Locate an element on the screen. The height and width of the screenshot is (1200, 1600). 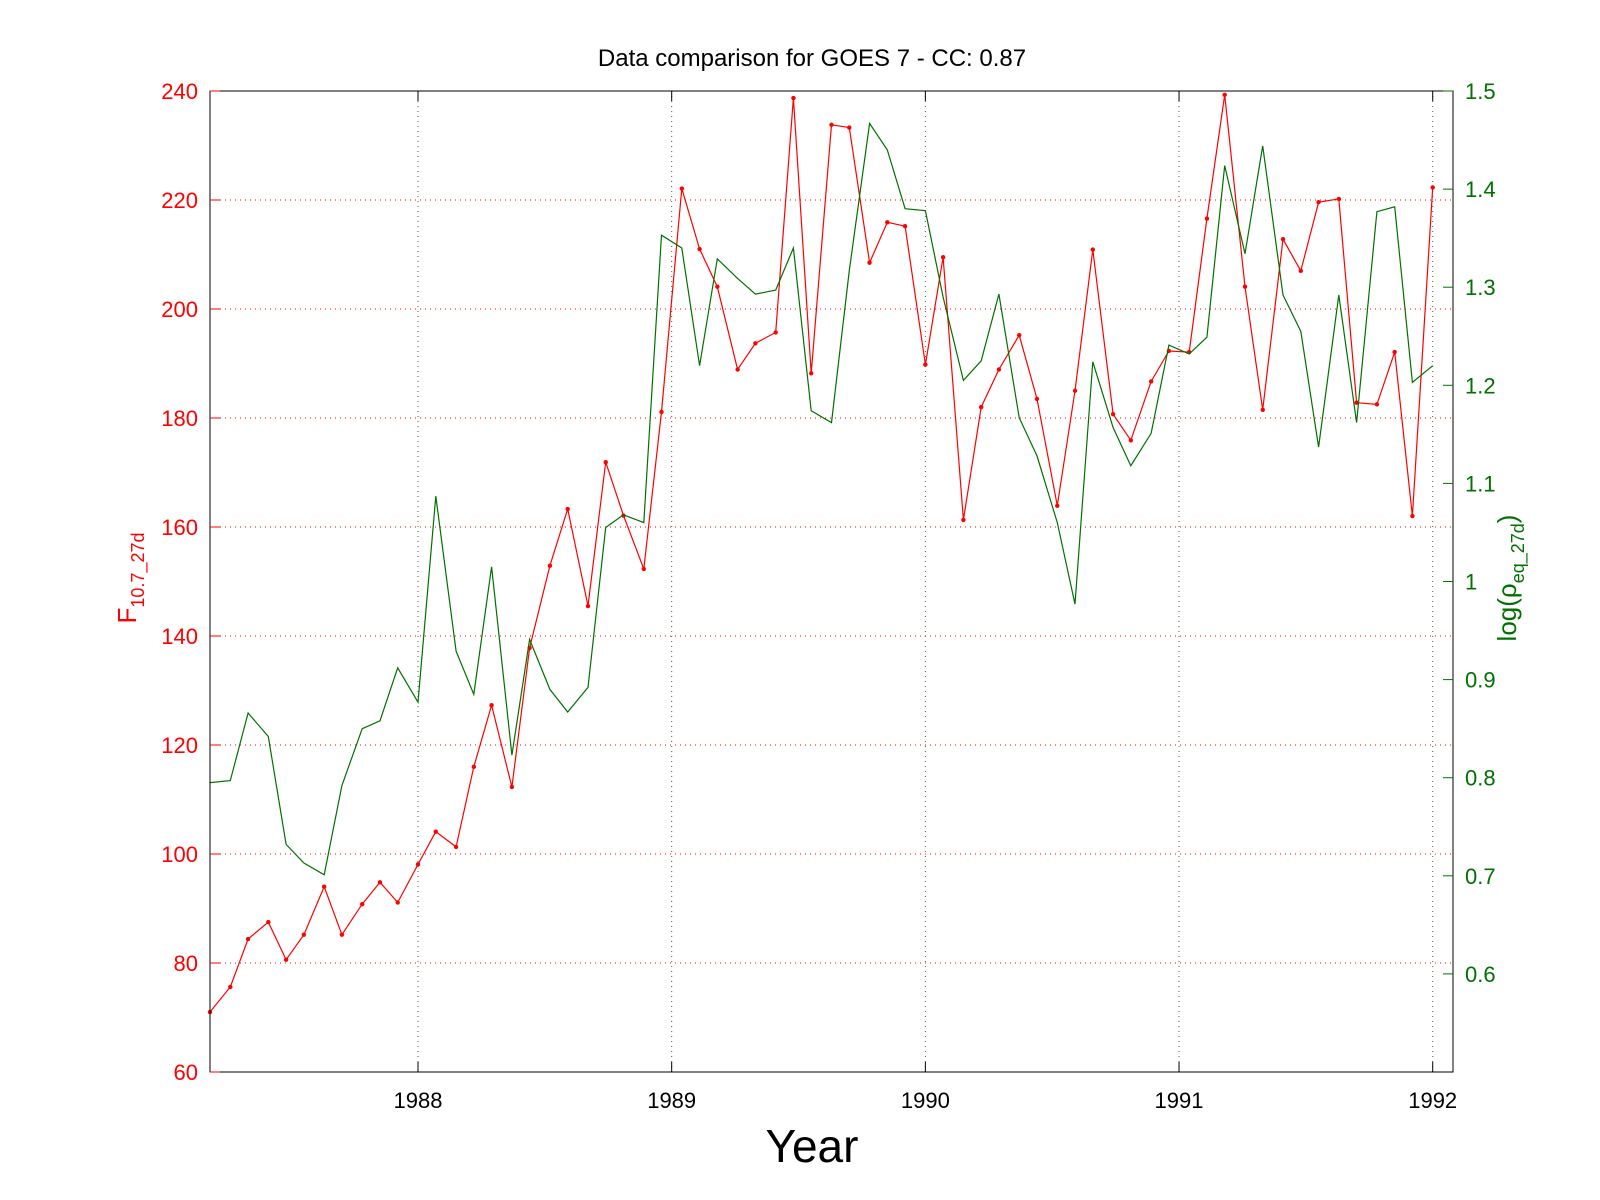
y-left-tick-label: 60 is located at coordinates (186, 1072).